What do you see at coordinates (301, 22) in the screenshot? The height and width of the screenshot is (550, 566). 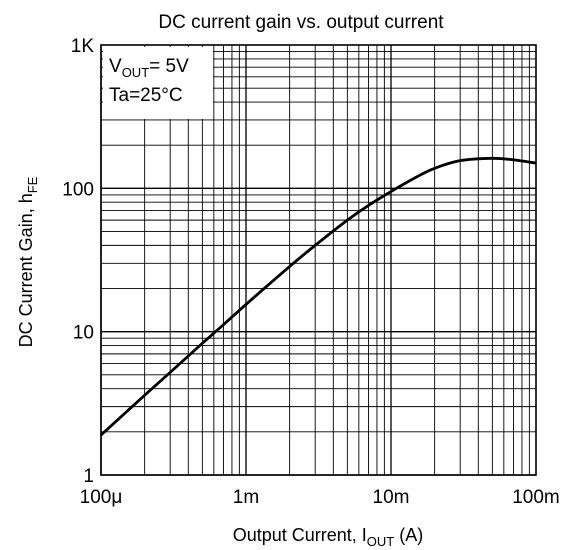 I see `chart-title: DC current gain vs. output current` at bounding box center [301, 22].